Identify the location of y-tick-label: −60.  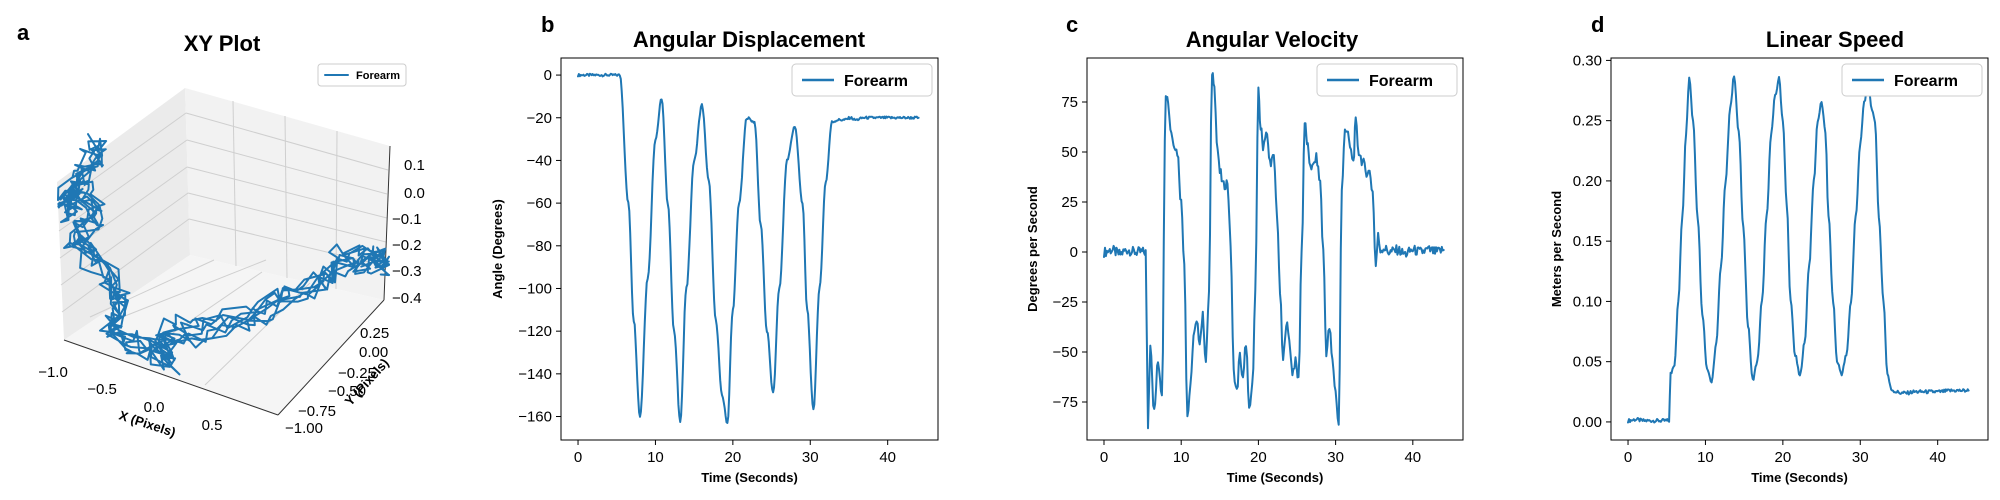
(539, 203).